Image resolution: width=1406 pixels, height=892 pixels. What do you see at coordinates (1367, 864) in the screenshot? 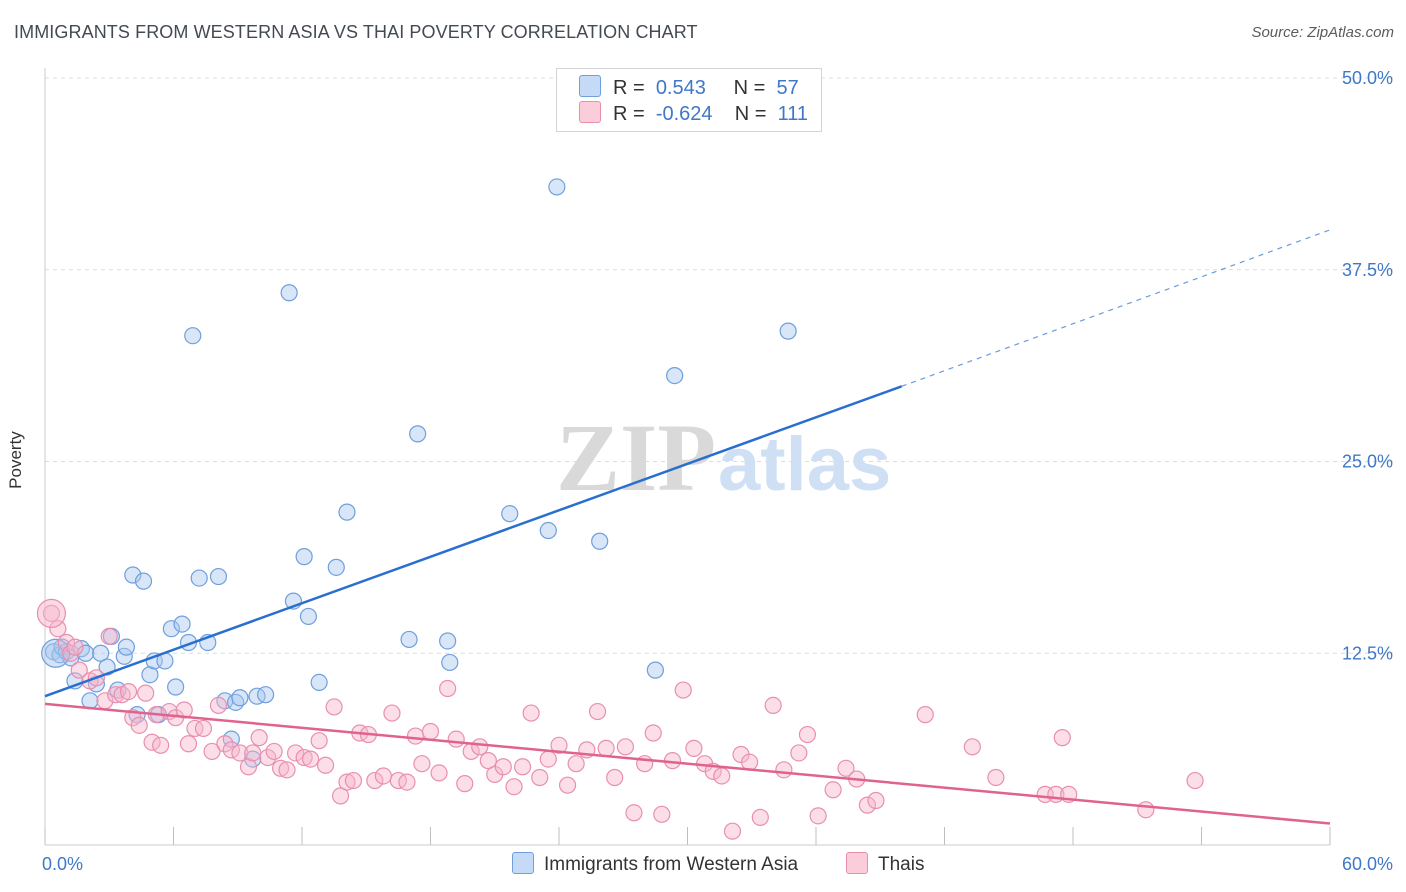
I see `x-tick-label: 60.0%` at bounding box center [1367, 864].